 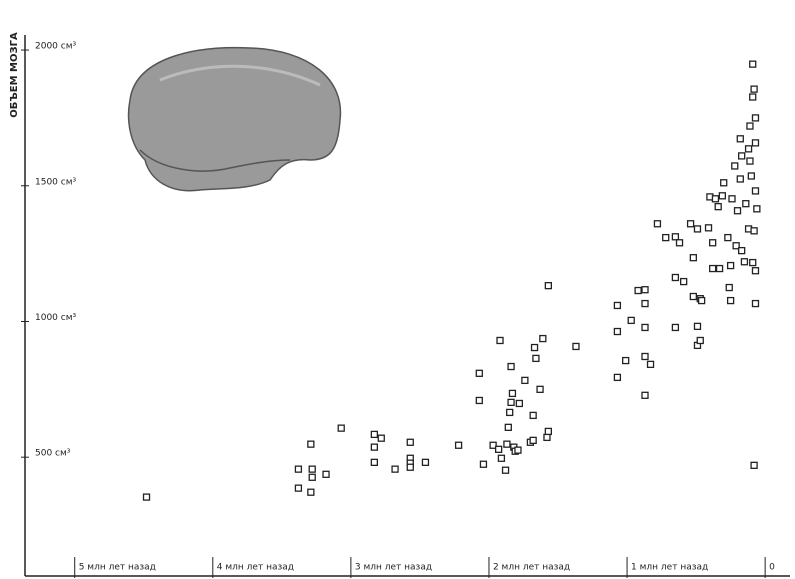 I want to click on x-tick-label: 1 млн лет назад, so click(x=669, y=568).